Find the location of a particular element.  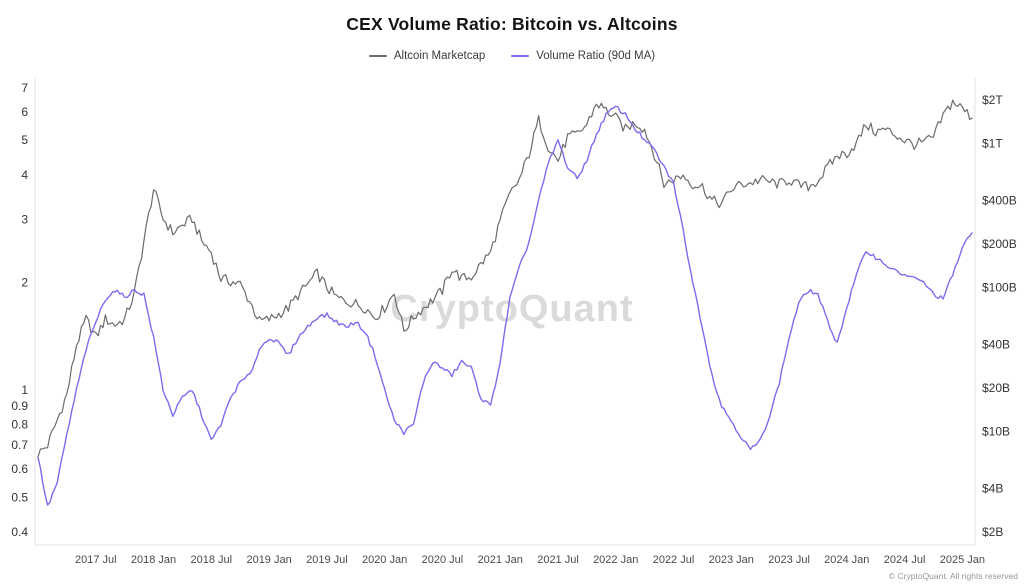

legend-label: Altcoin Marketcap is located at coordinates (439, 56).